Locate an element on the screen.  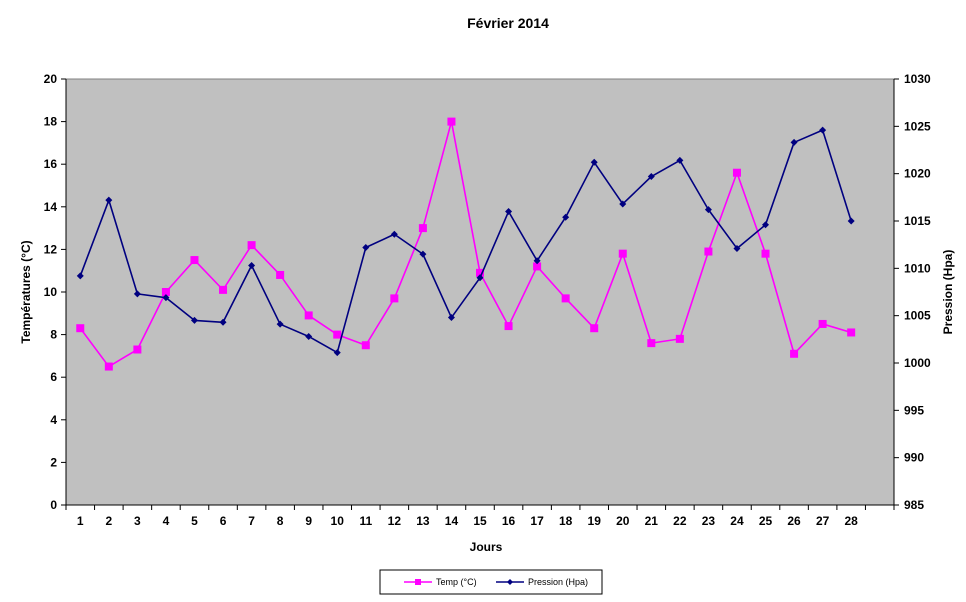
y-axis-label: Températures (°C) is located at coordinates (26, 291).